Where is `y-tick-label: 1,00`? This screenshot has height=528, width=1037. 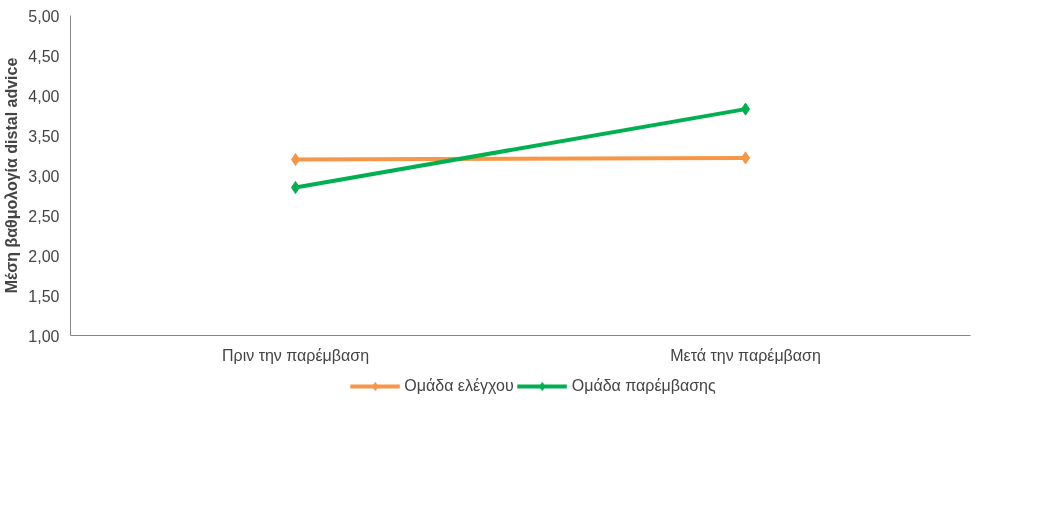 y-tick-label: 1,00 is located at coordinates (44, 336).